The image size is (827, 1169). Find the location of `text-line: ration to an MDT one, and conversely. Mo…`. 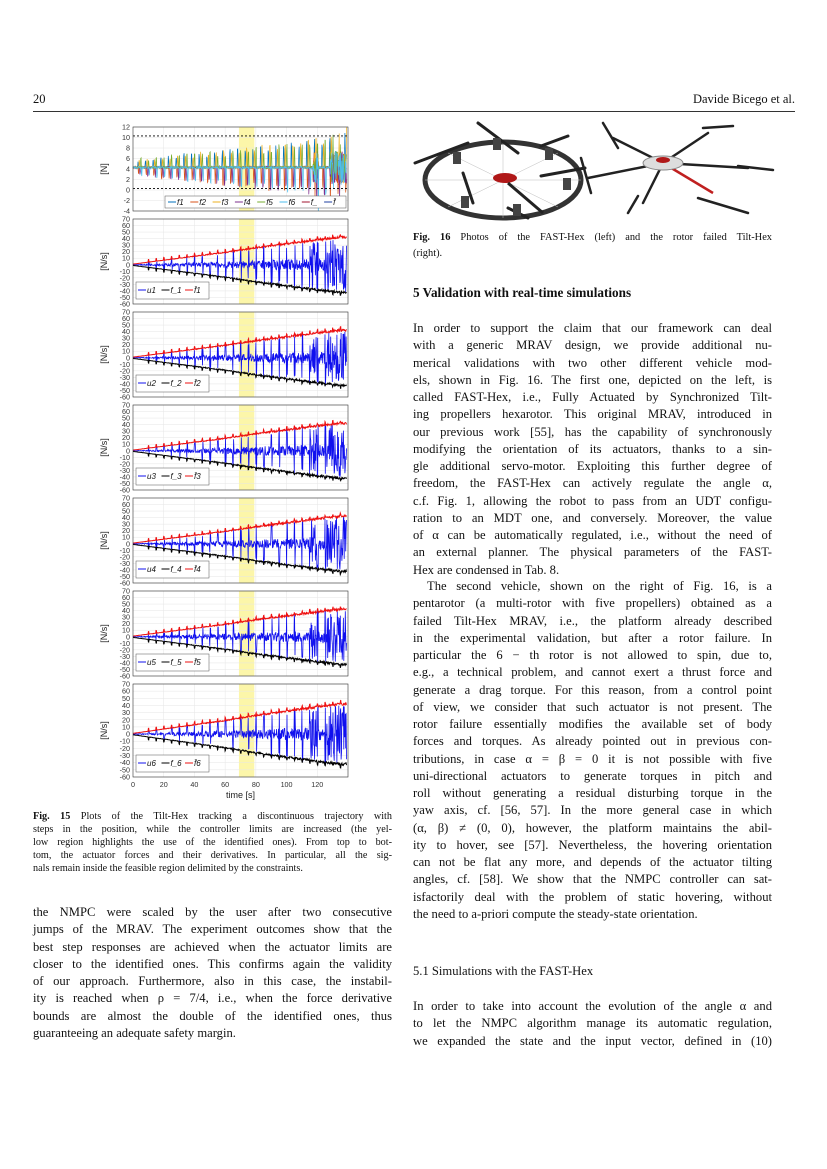

text-line: ration to an MDT one, and conversely. Mo… is located at coordinates (592, 517).